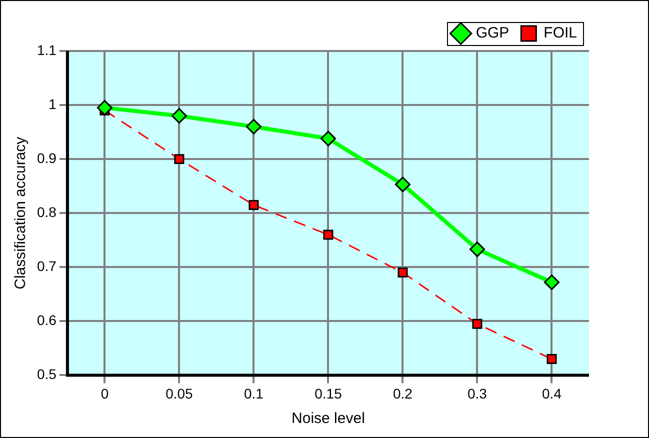 Image resolution: width=649 pixels, height=438 pixels. Describe the element at coordinates (52, 104) in the screenshot. I see `y-tick-label: 1` at that location.